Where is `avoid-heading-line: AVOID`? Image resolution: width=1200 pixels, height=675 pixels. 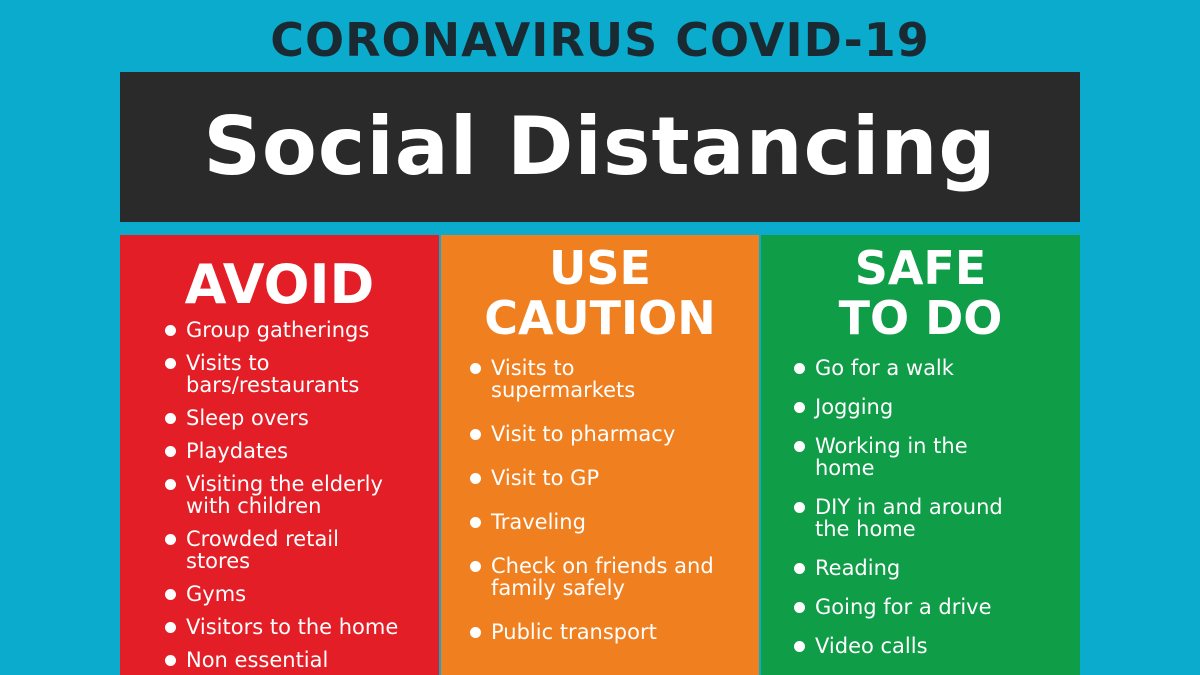
avoid-heading-line: AVOID is located at coordinates (279, 284).